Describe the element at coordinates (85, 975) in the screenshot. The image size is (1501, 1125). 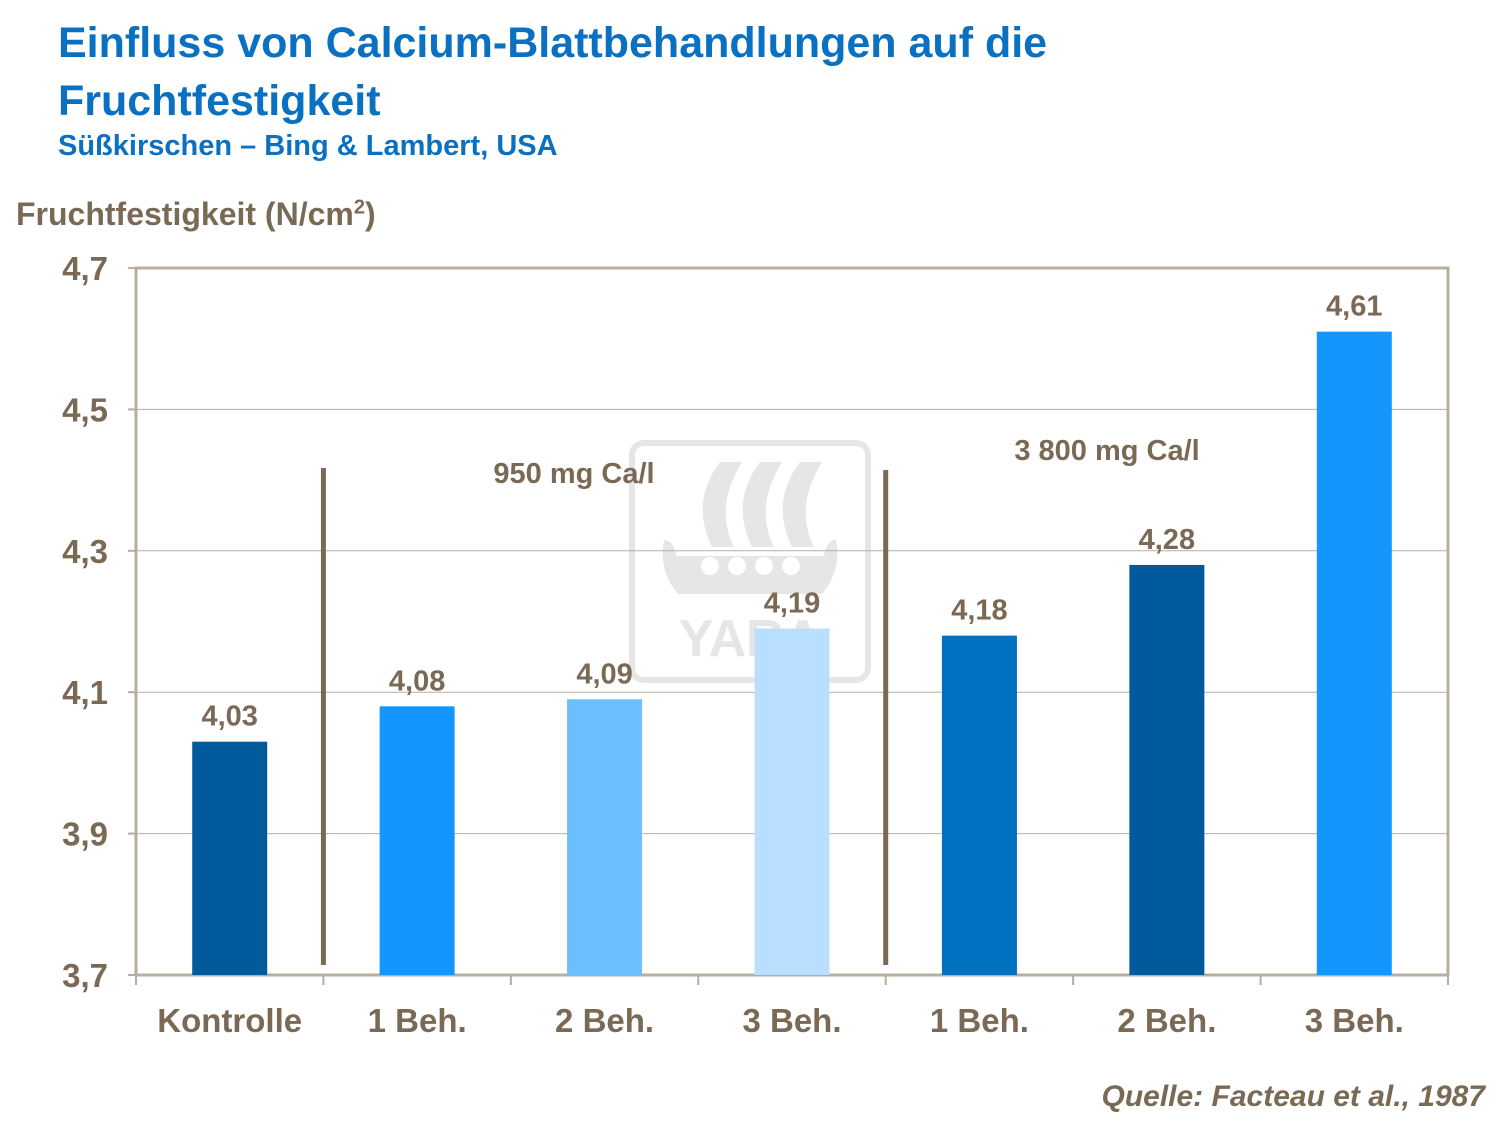
I see `y-tick-label: 3,7` at that location.